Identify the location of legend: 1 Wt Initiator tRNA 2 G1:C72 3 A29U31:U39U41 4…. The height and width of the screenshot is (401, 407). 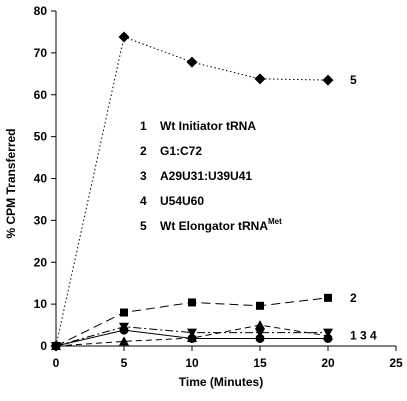
(211, 176).